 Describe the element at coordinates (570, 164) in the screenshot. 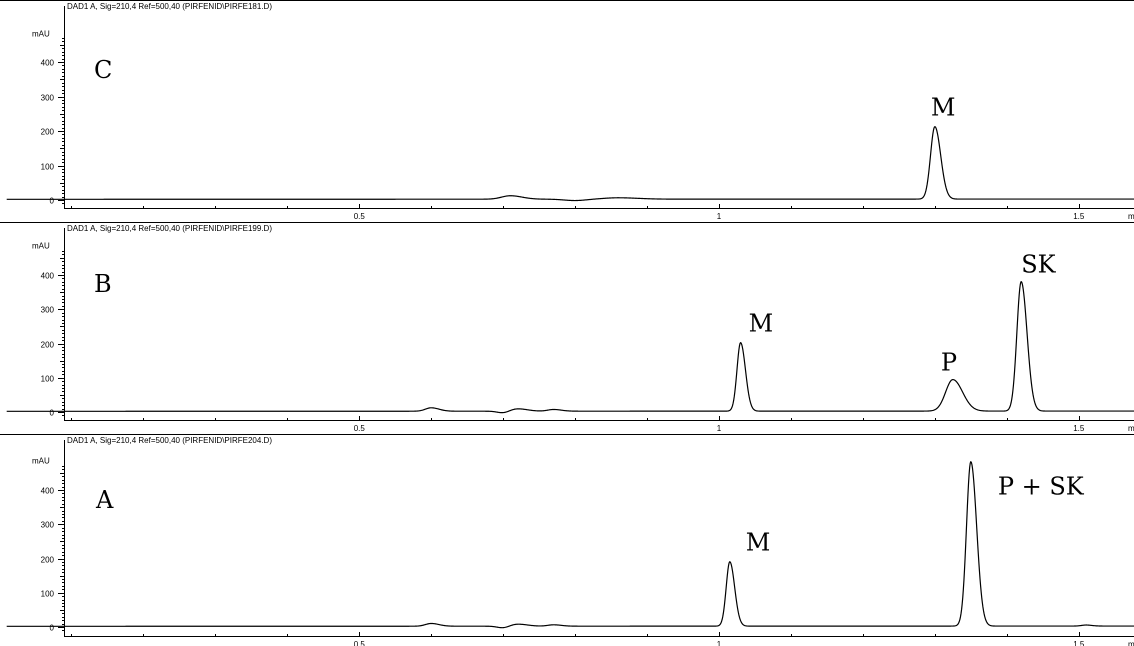

I see `chromatogram-trace` at that location.